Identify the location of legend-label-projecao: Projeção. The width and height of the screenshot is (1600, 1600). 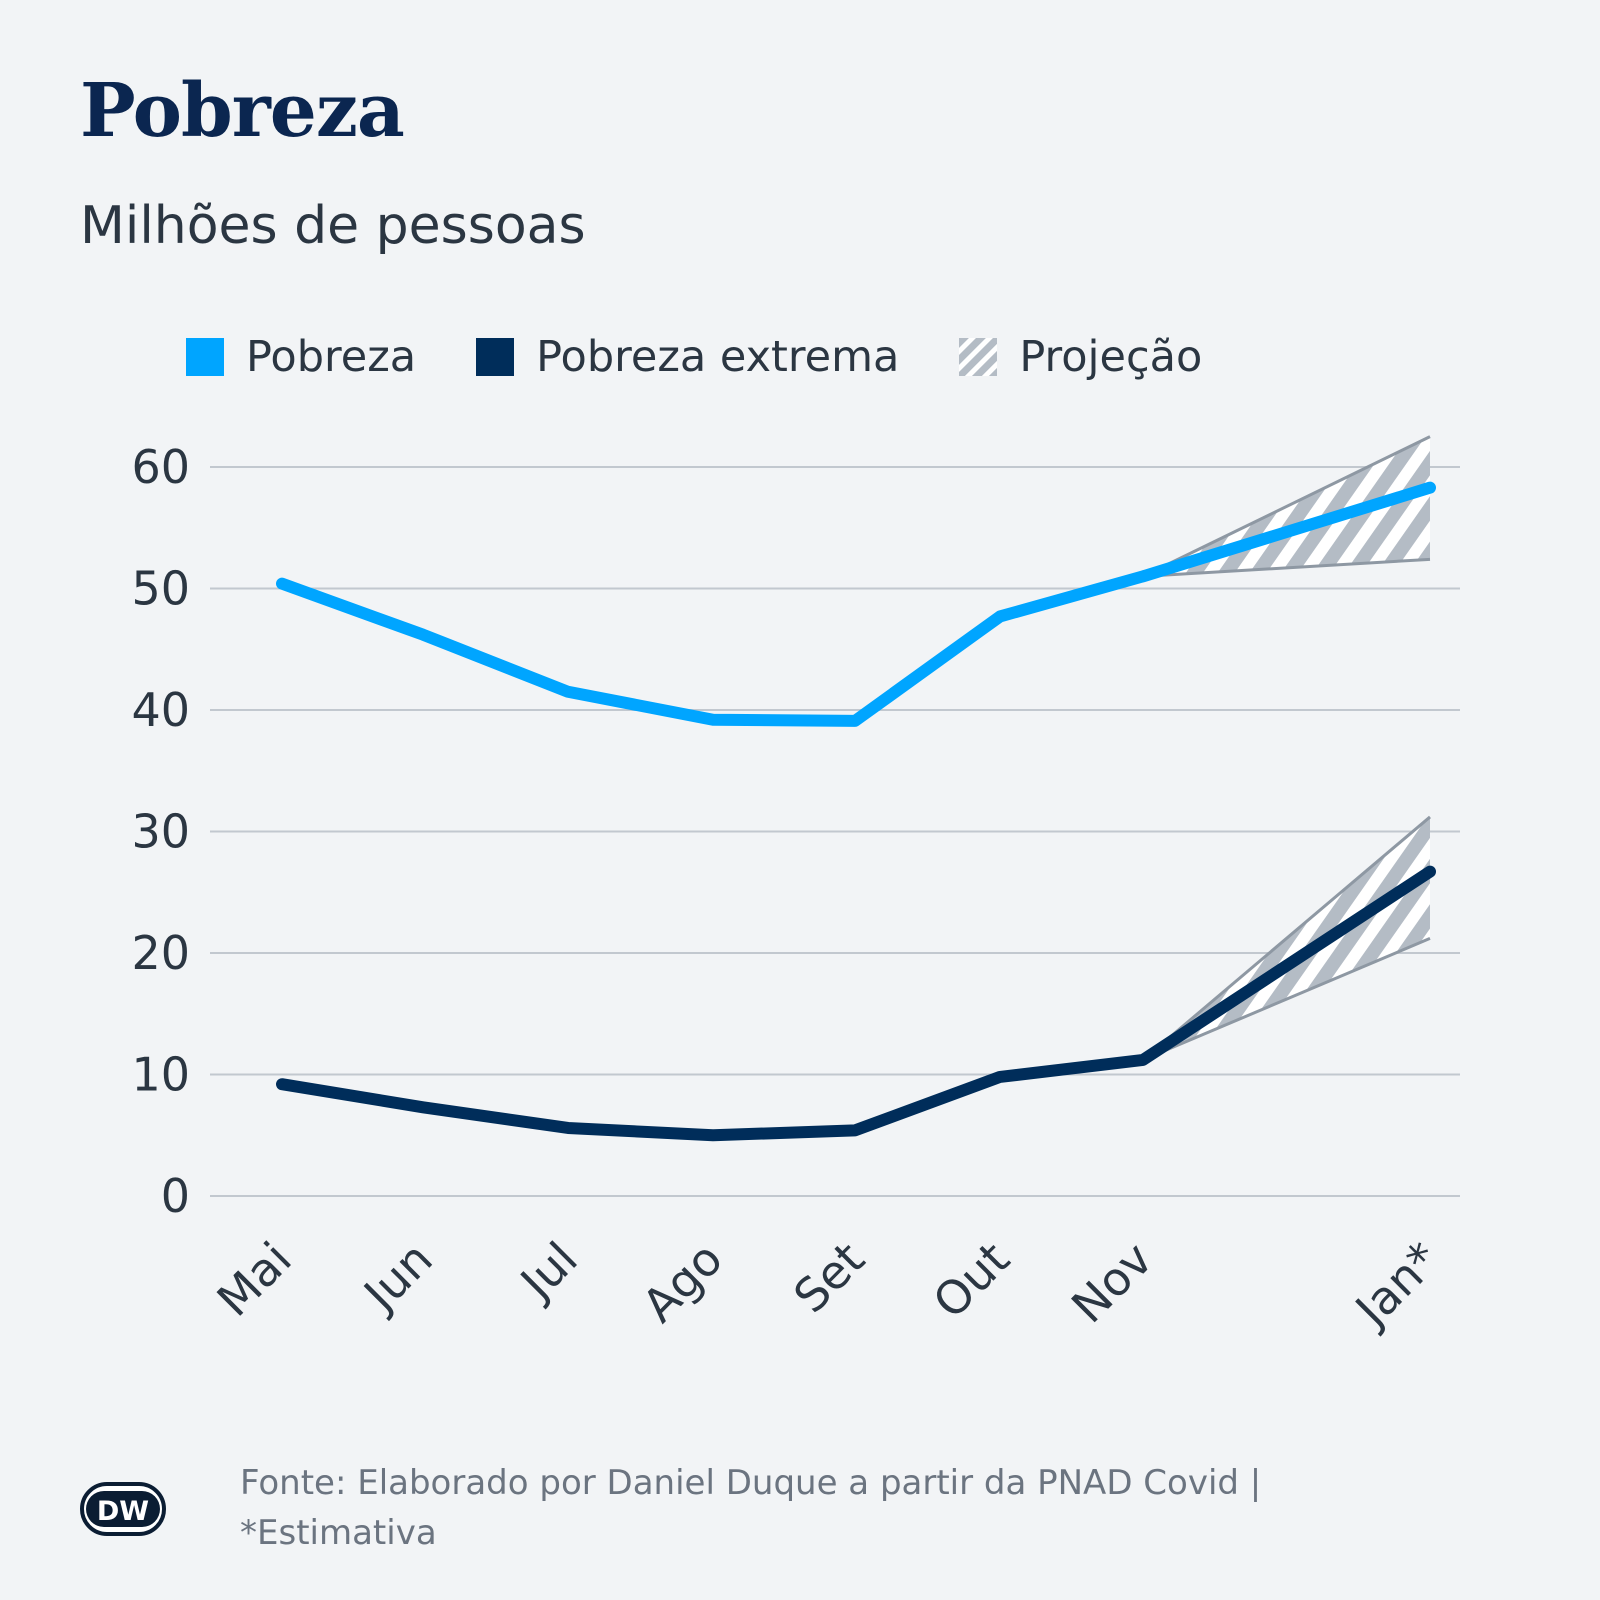
(1111, 357).